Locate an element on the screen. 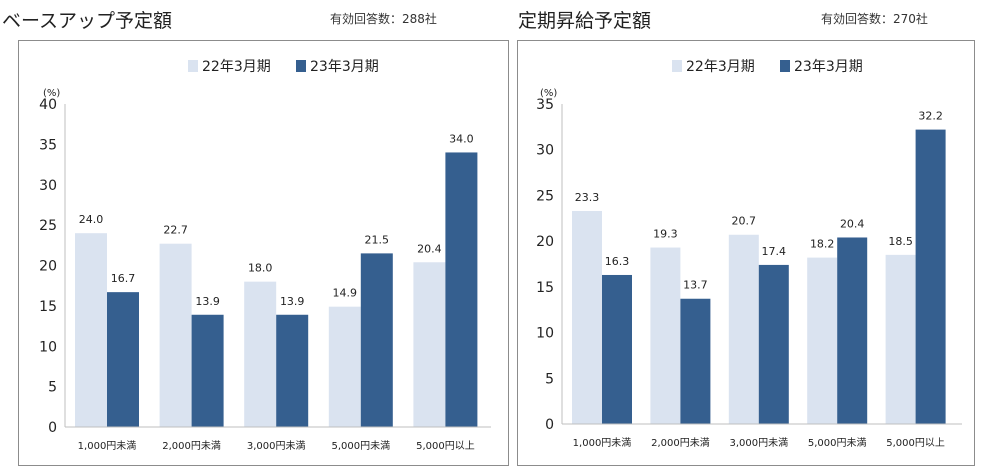  data-label: 22.7 is located at coordinates (175, 230).